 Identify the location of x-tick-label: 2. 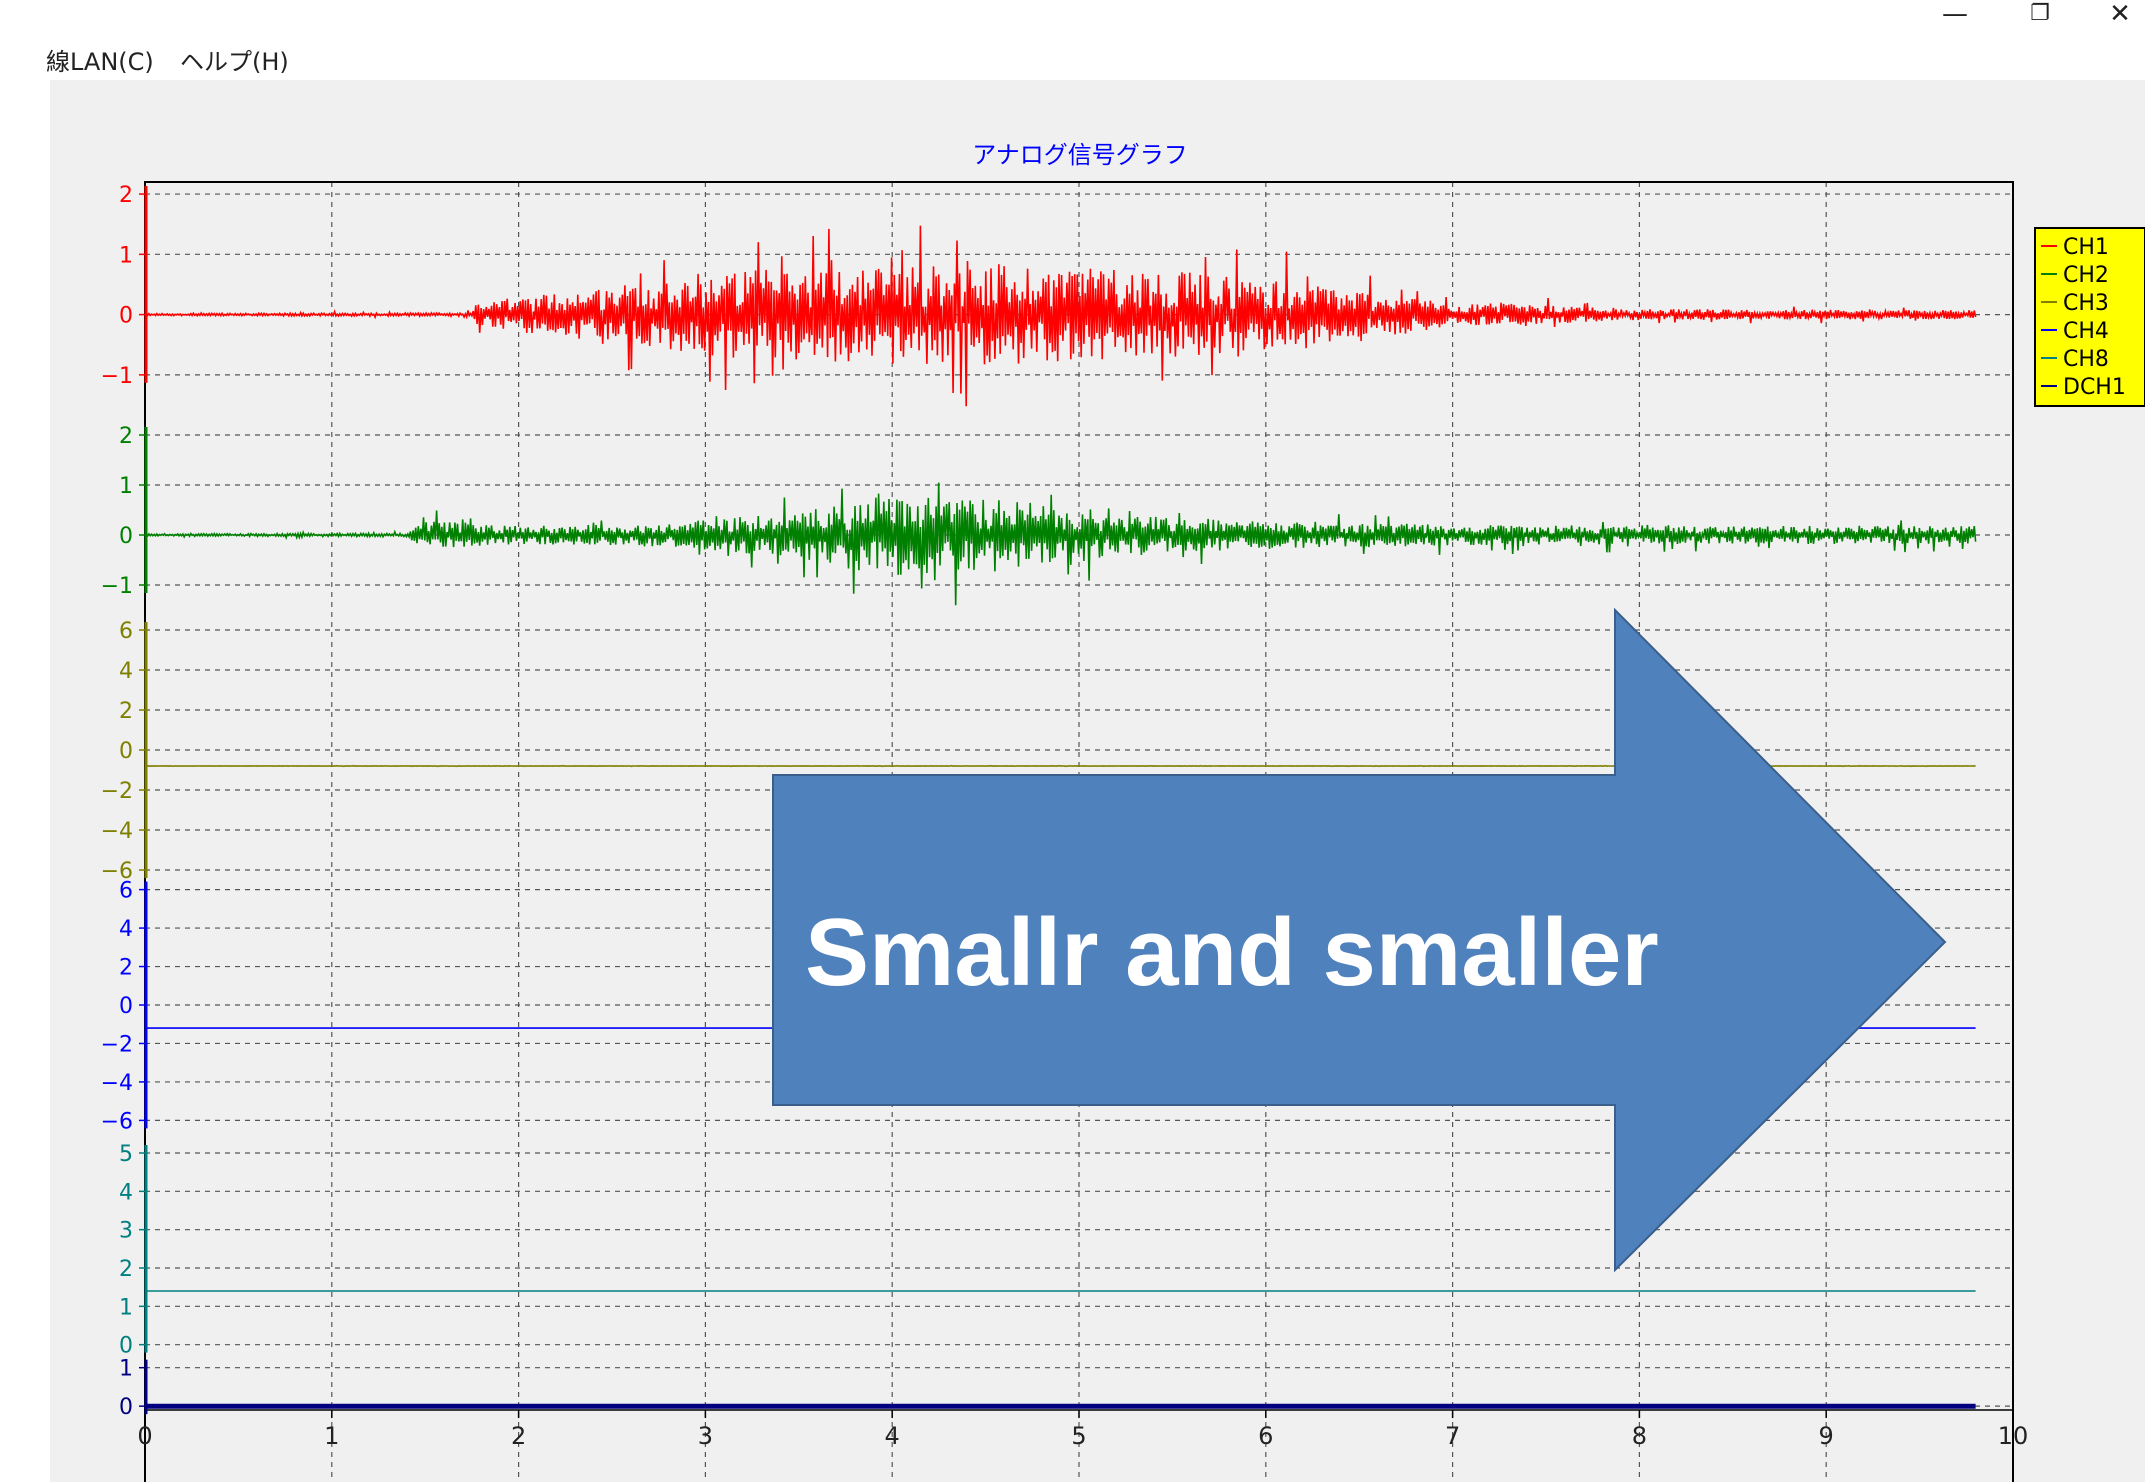
(518, 1436).